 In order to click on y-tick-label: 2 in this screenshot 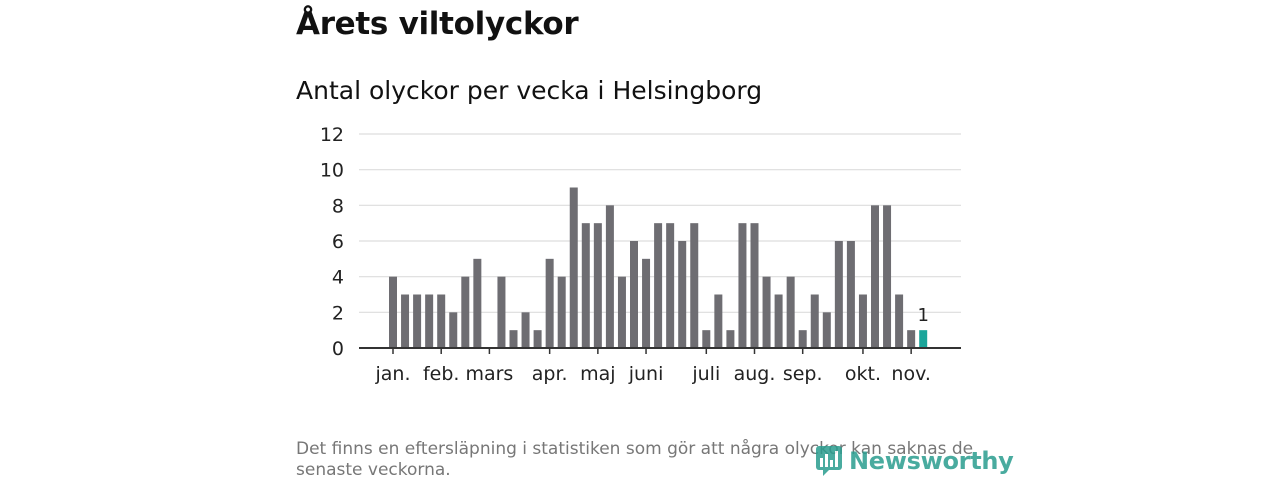, I will do `click(338, 313)`.